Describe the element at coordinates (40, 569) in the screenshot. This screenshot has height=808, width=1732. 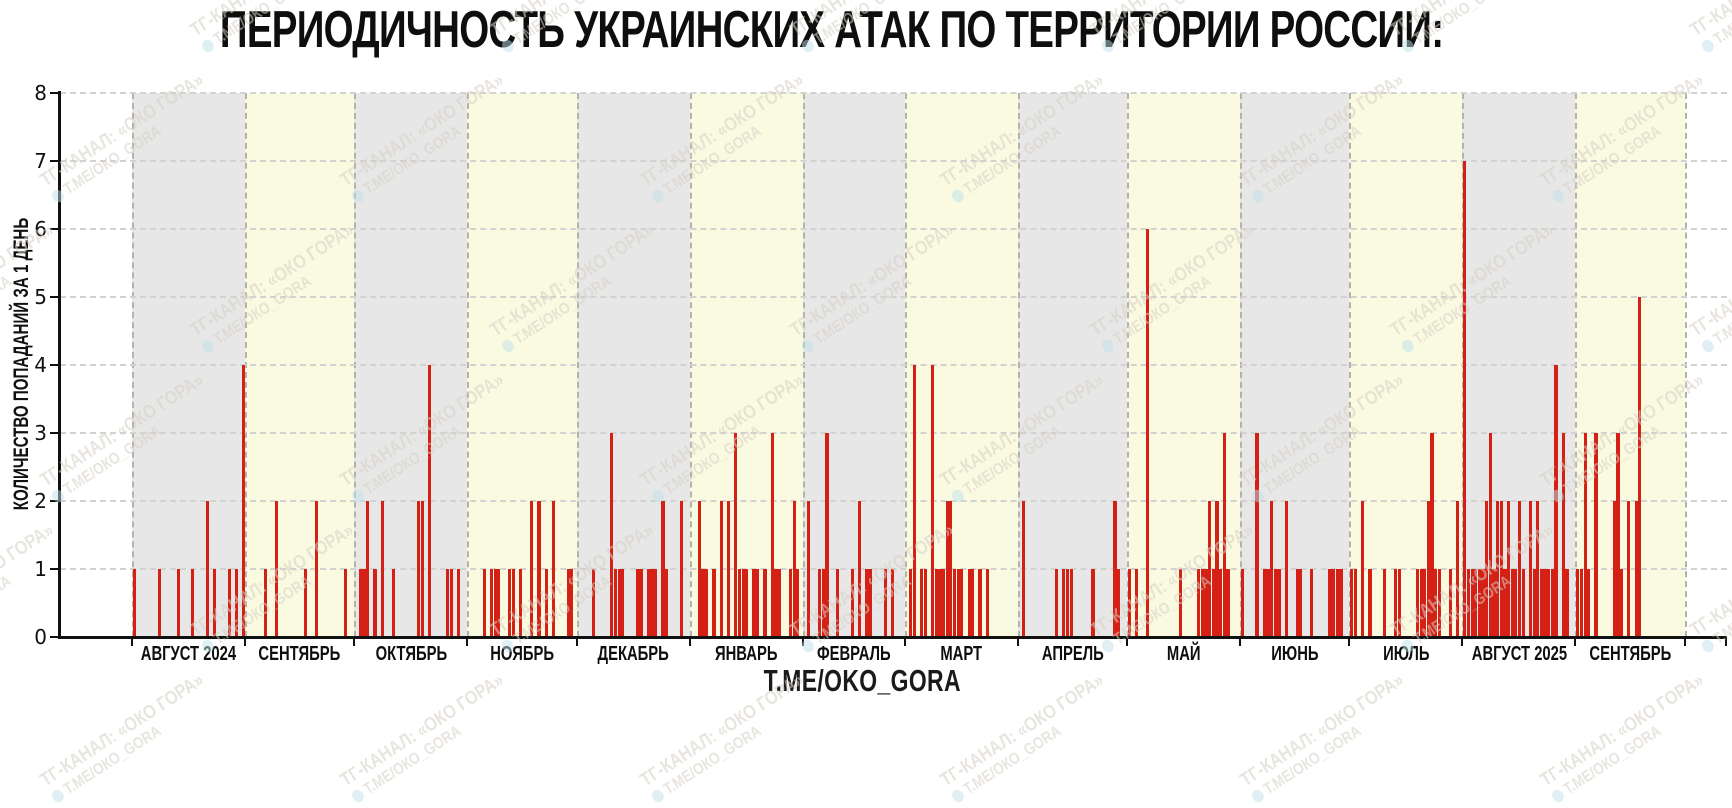
I see `y-axis-tick-label: 1` at that location.